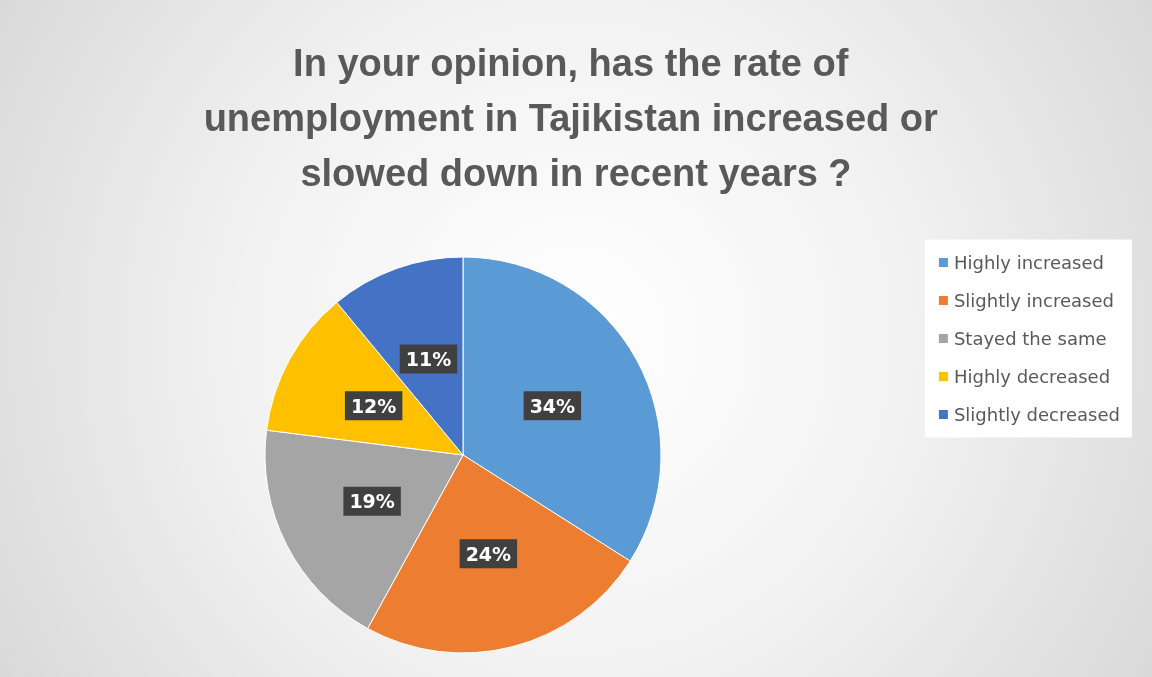 The image size is (1152, 677). I want to click on data-label: 24%, so click(488, 553).